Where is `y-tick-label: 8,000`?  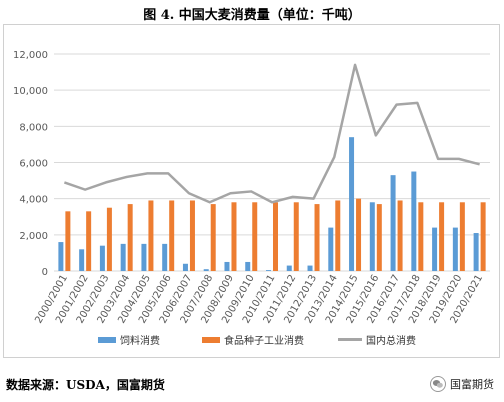
y-tick-label: 8,000 is located at coordinates (33, 127).